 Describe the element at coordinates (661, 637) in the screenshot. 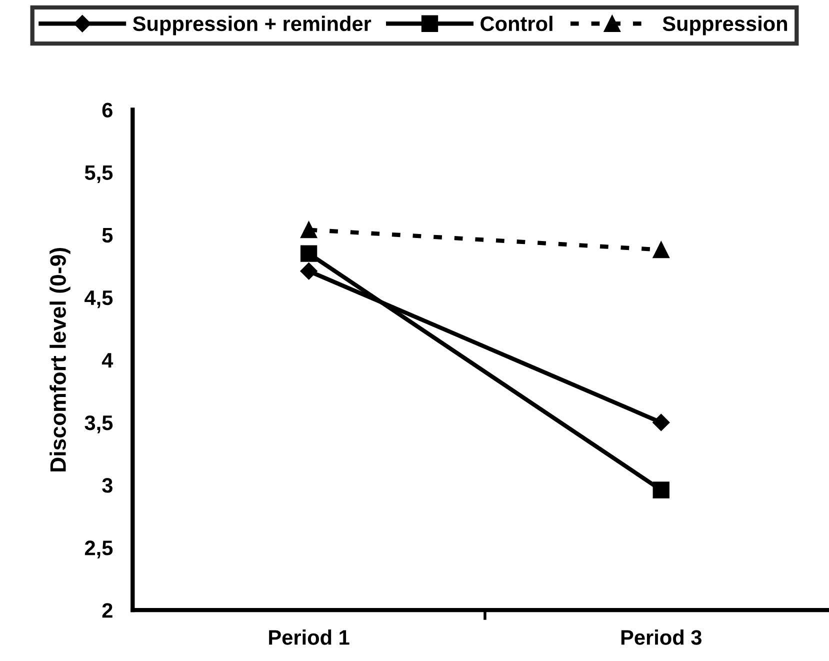

I see `x-tick-label: Period 3` at that location.